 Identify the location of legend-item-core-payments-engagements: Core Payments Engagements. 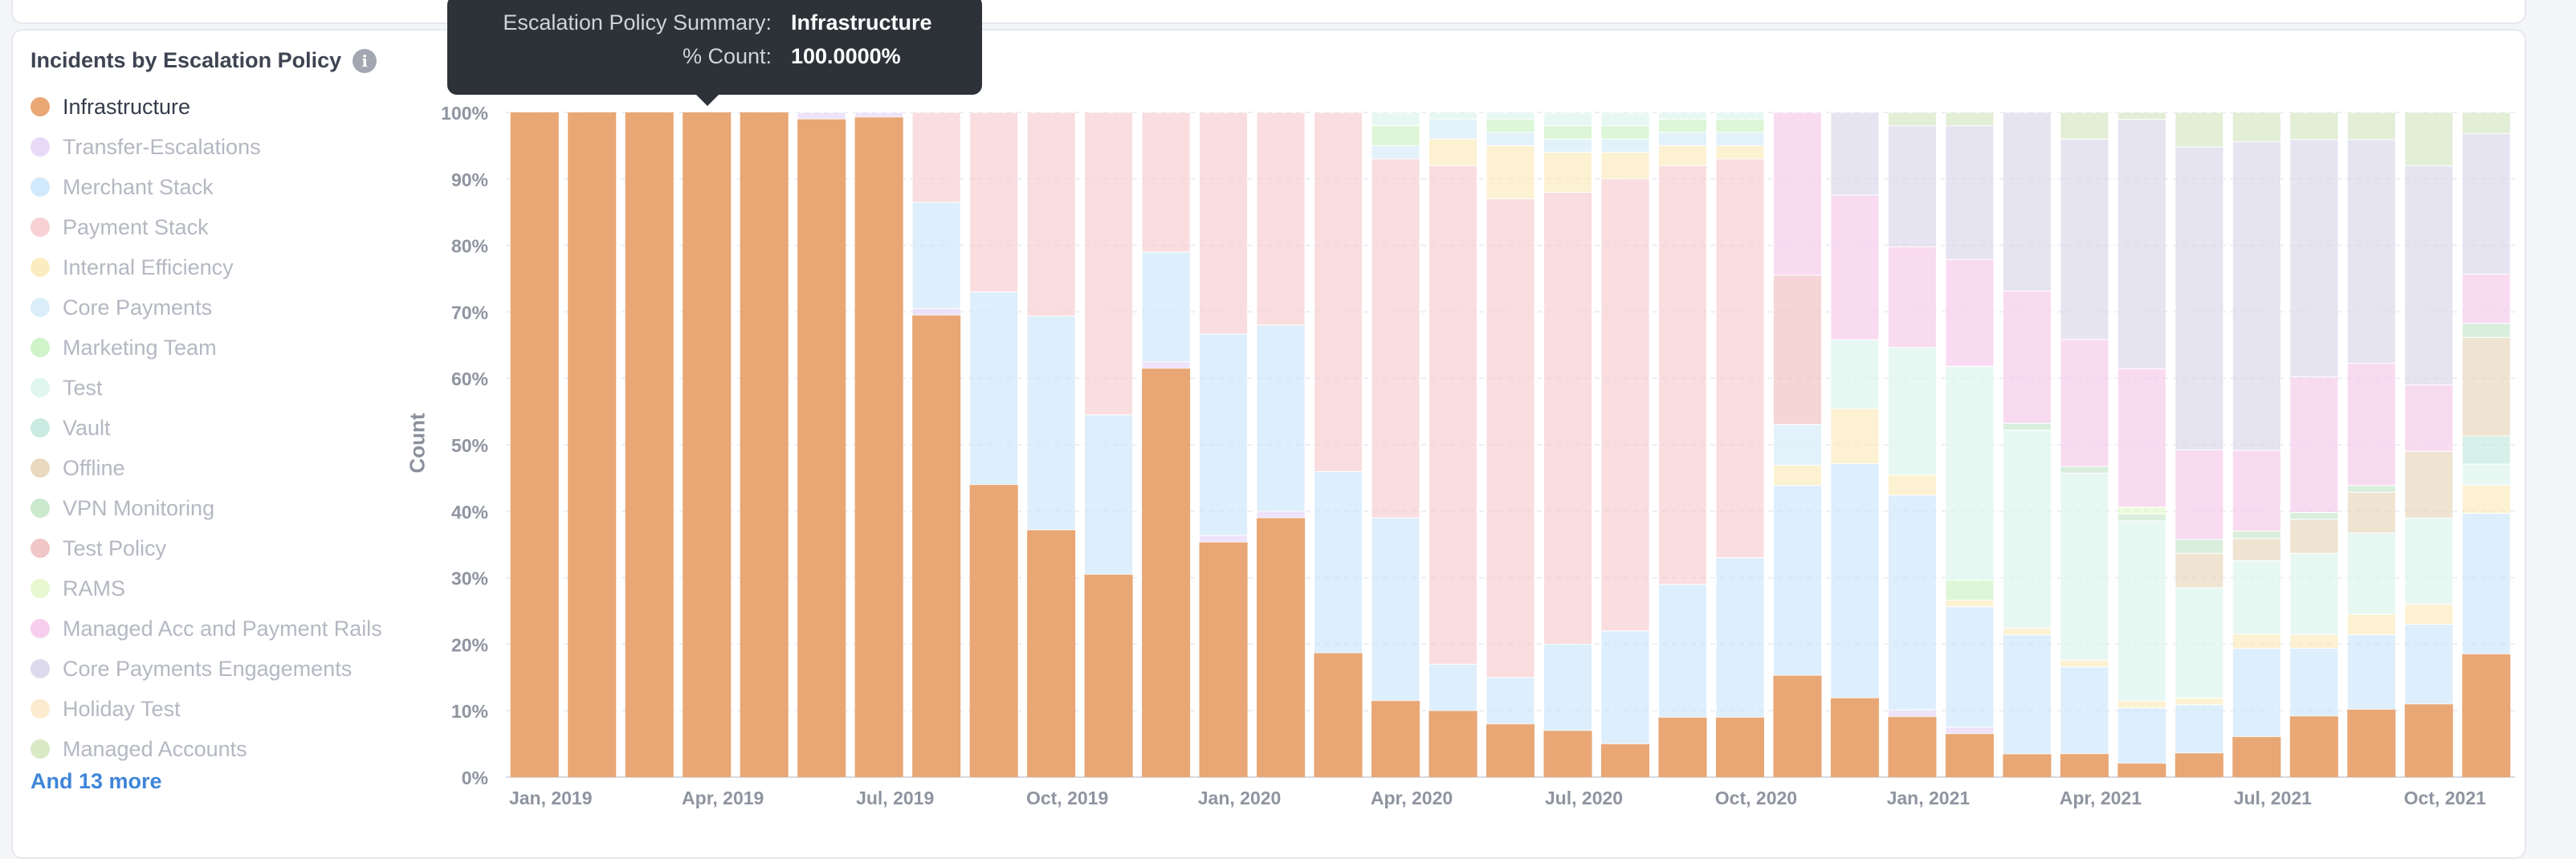
(206, 669).